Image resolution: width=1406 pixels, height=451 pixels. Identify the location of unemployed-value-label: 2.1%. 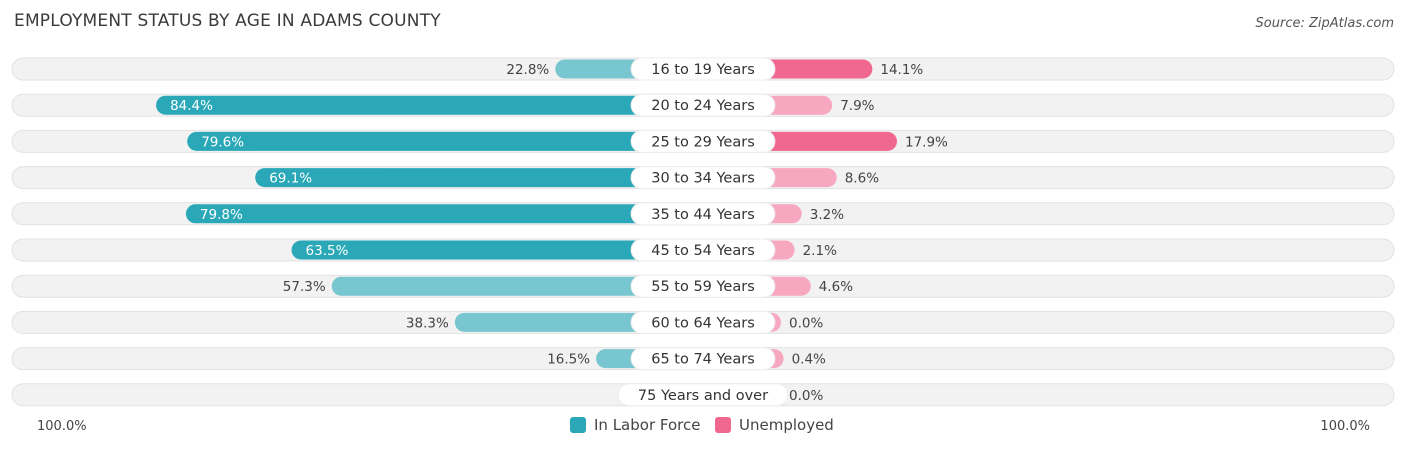
(820, 251).